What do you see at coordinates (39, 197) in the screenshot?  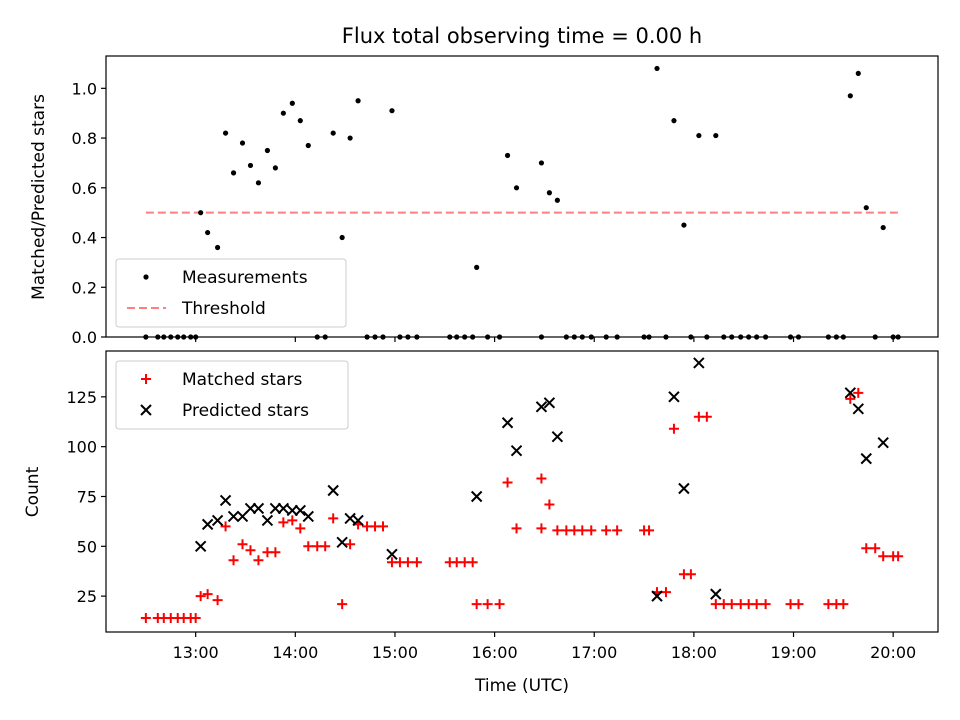 I see `top-y-axis-label: Matched/Predicted stars` at bounding box center [39, 197].